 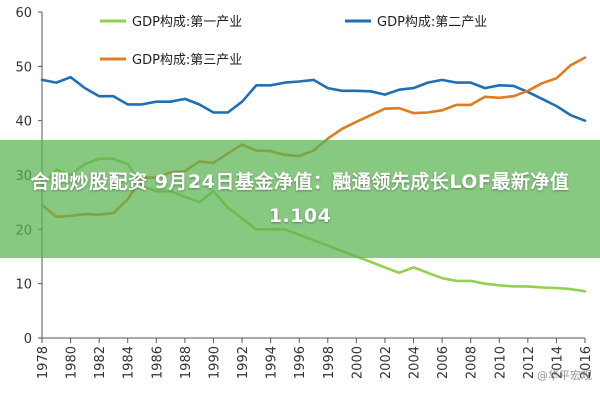 I want to click on x-tick-label: 1998, so click(x=329, y=362).